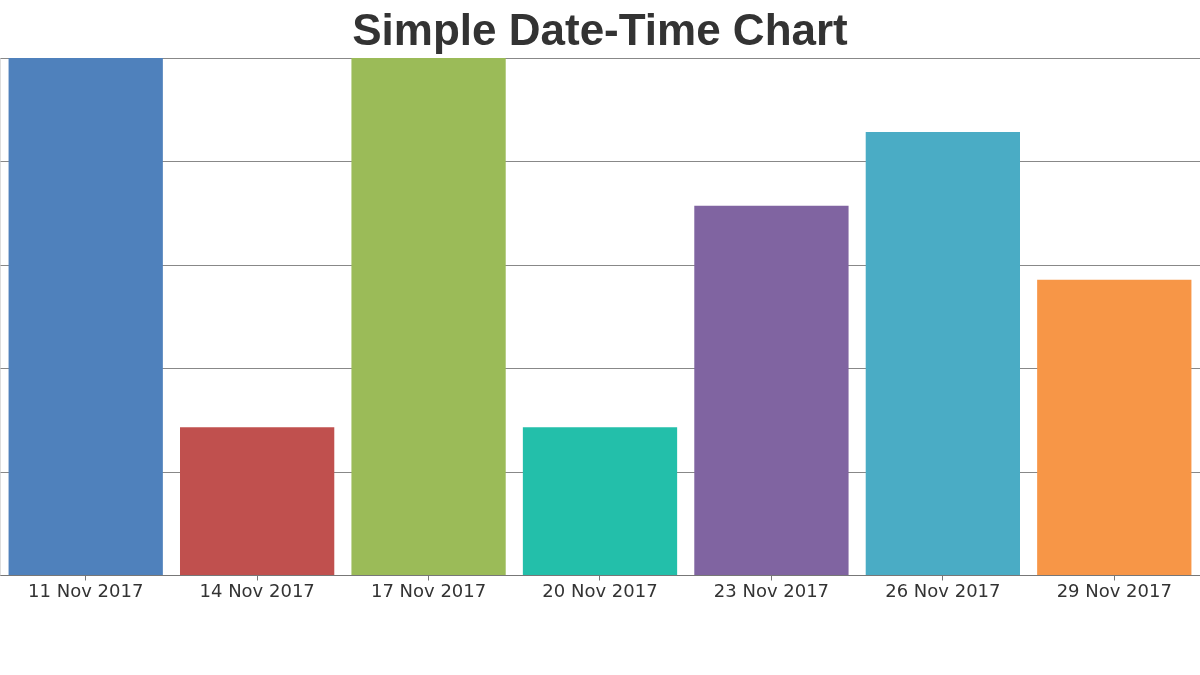  What do you see at coordinates (600, 590) in the screenshot?
I see `x-tick-label: 20 Nov 2017` at bounding box center [600, 590].